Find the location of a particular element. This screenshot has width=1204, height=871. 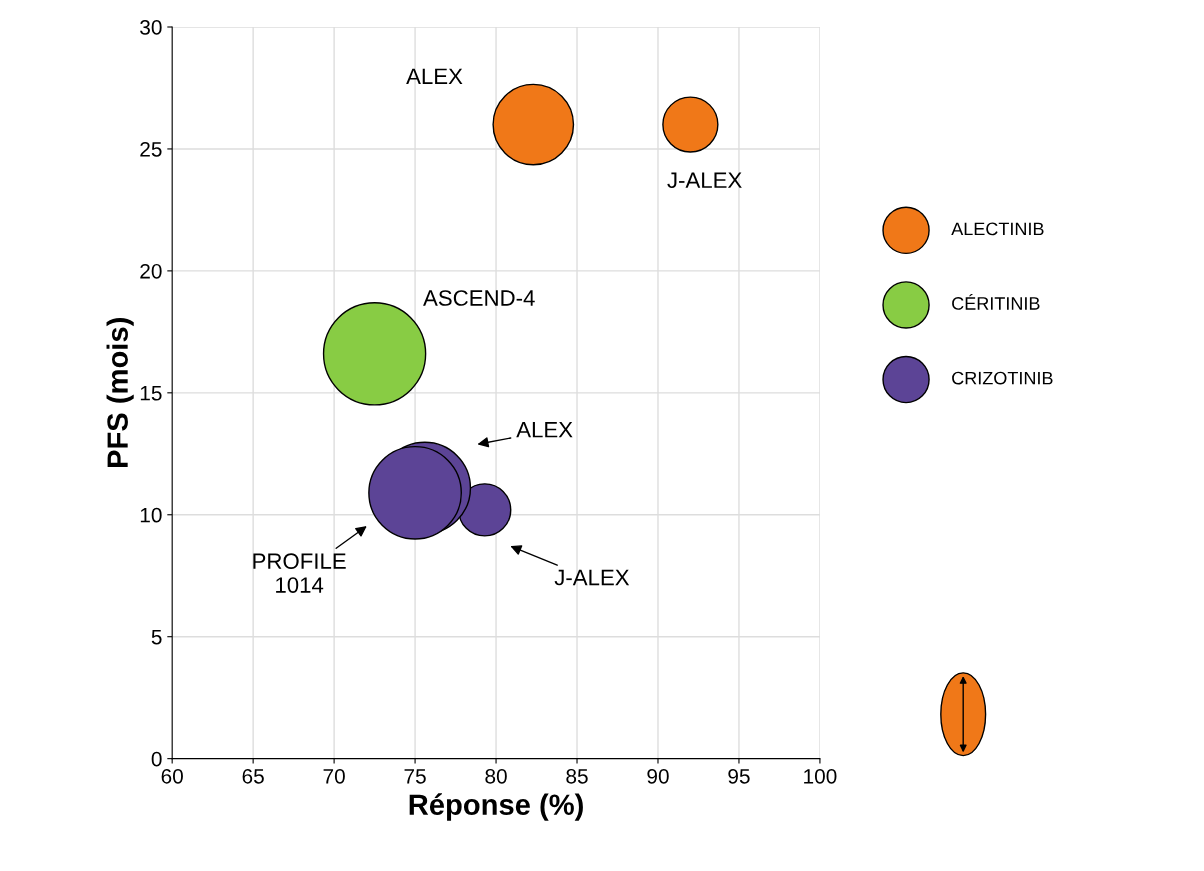

x-tick-label: 95 is located at coordinates (739, 776).